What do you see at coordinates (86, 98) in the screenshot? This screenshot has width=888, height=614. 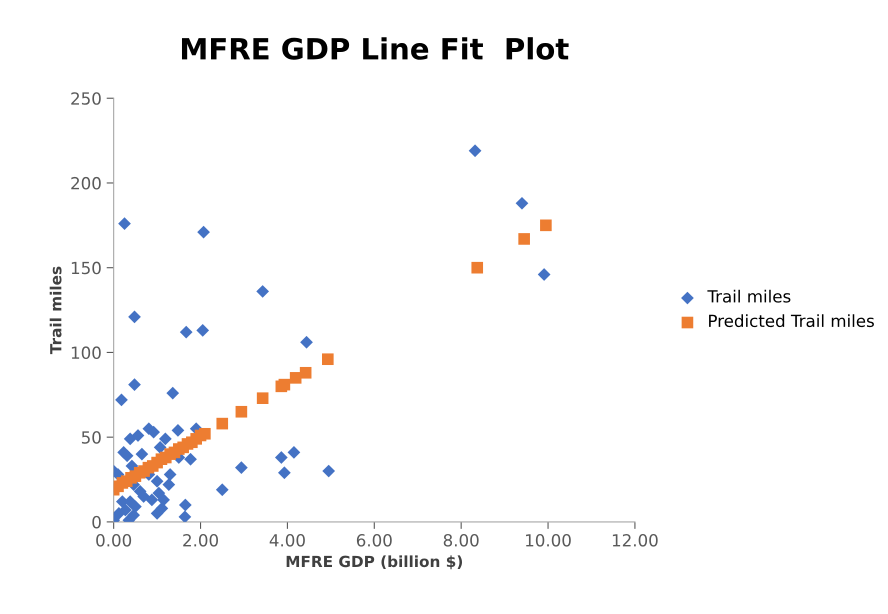 I see `y-tick-label: 250` at bounding box center [86, 98].